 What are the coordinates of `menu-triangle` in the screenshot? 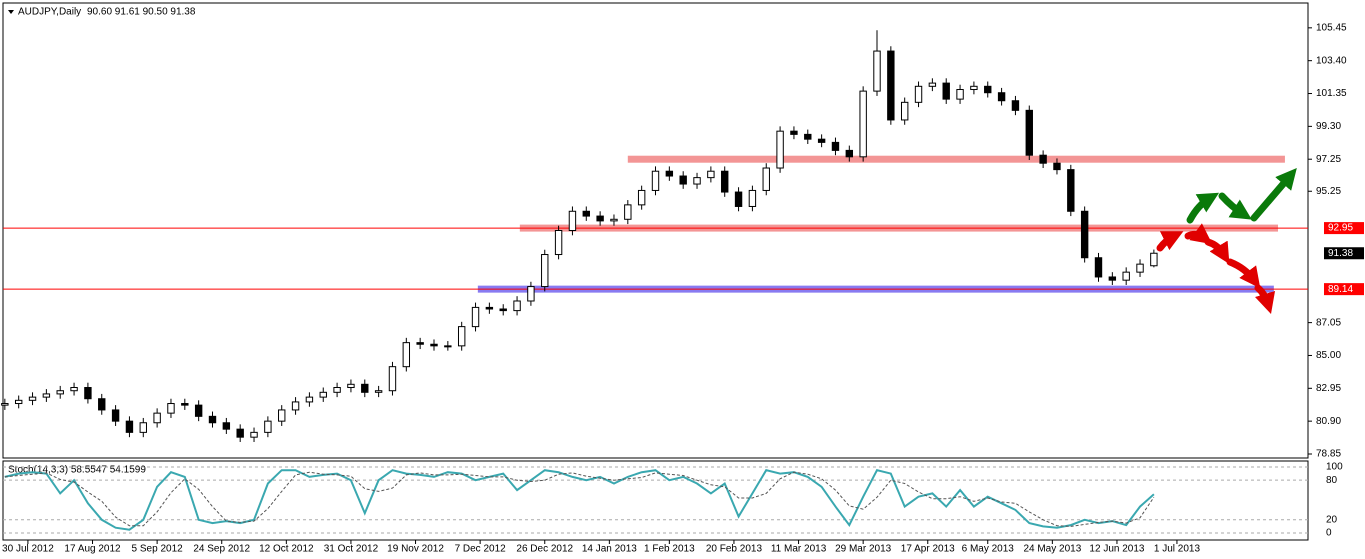 It's located at (11, 12).